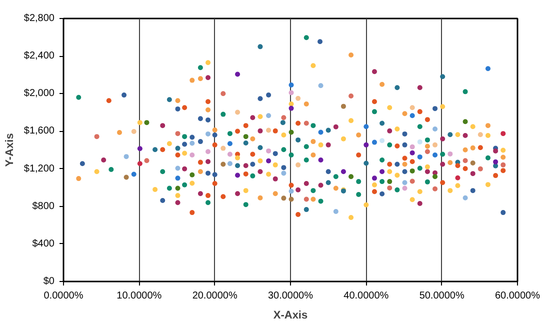 This screenshot has height=324, width=550. I want to click on y-tick-label: $0, so click(49, 281).